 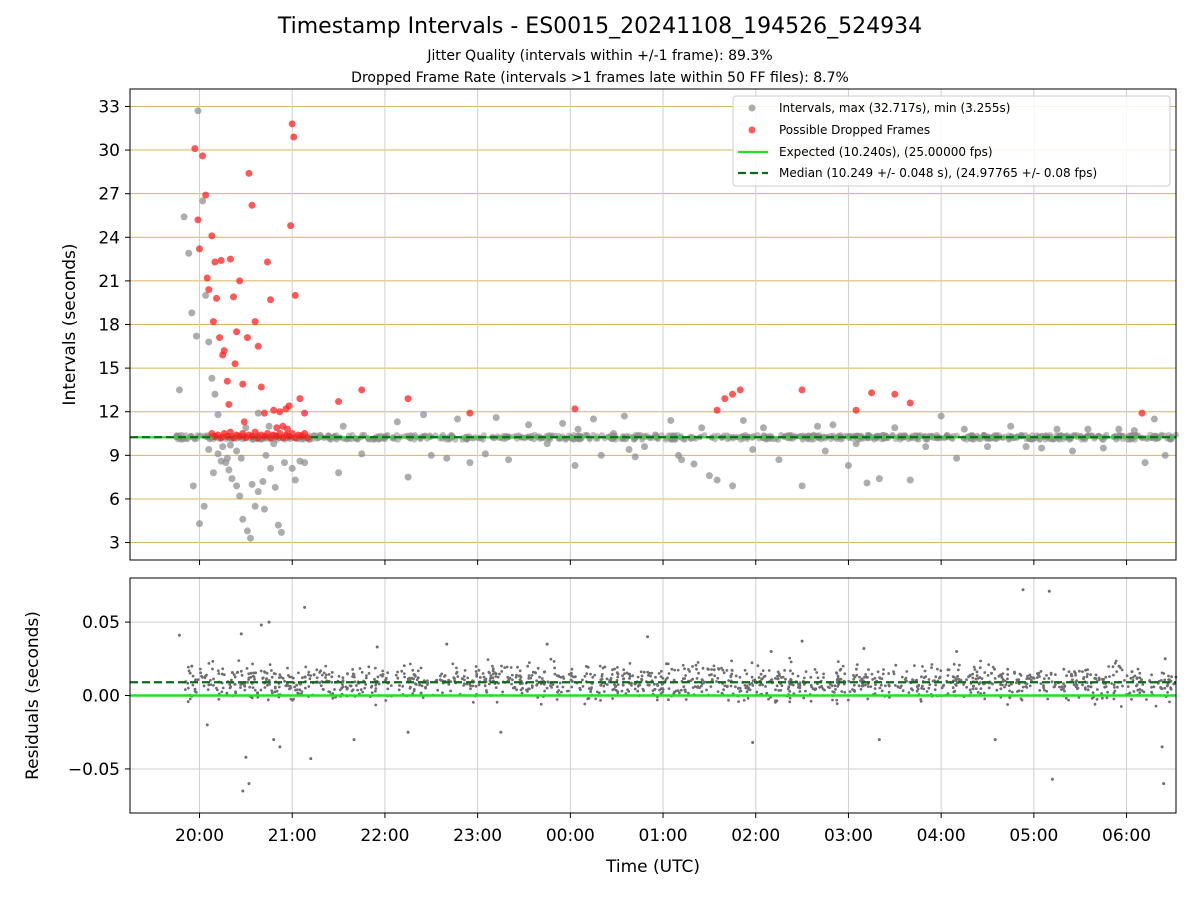 What do you see at coordinates (1126, 836) in the screenshot?
I see `x-tick-label: 06:00` at bounding box center [1126, 836].